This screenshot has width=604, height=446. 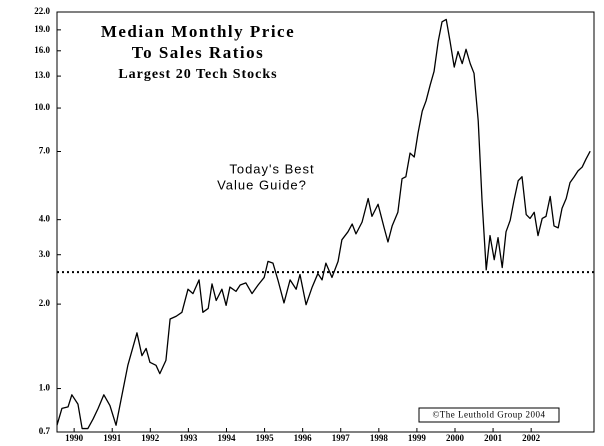 What do you see at coordinates (493, 438) in the screenshot?
I see `x-tick-label: 2001` at bounding box center [493, 438].